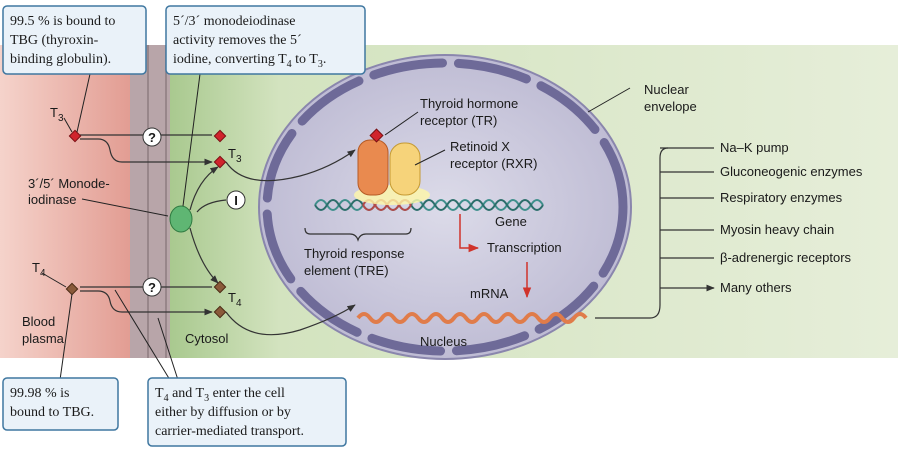 This screenshot has height=452, width=898. What do you see at coordinates (229, 431) in the screenshot?
I see `callout-text: carrier-mediated transport.` at bounding box center [229, 431].